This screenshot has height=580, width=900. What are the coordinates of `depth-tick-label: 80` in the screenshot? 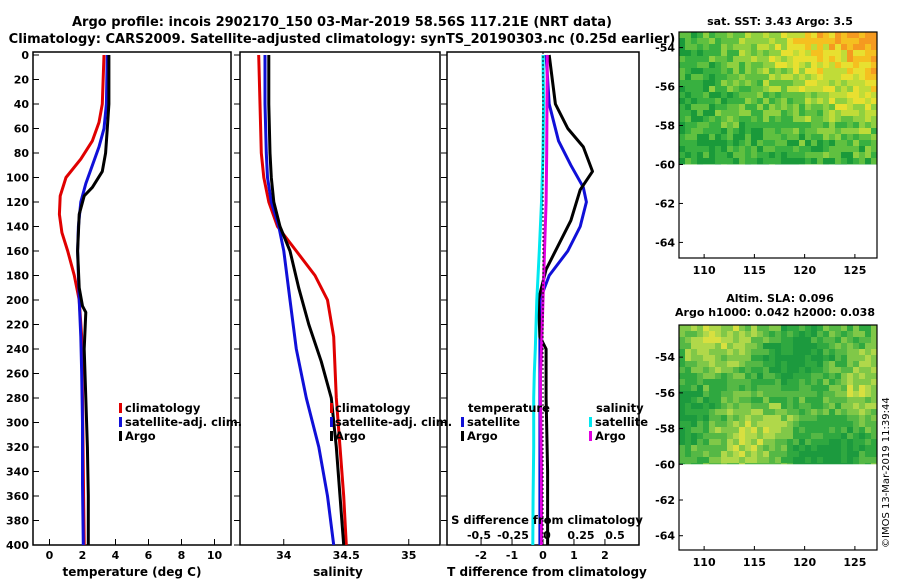 It's located at (22, 153).